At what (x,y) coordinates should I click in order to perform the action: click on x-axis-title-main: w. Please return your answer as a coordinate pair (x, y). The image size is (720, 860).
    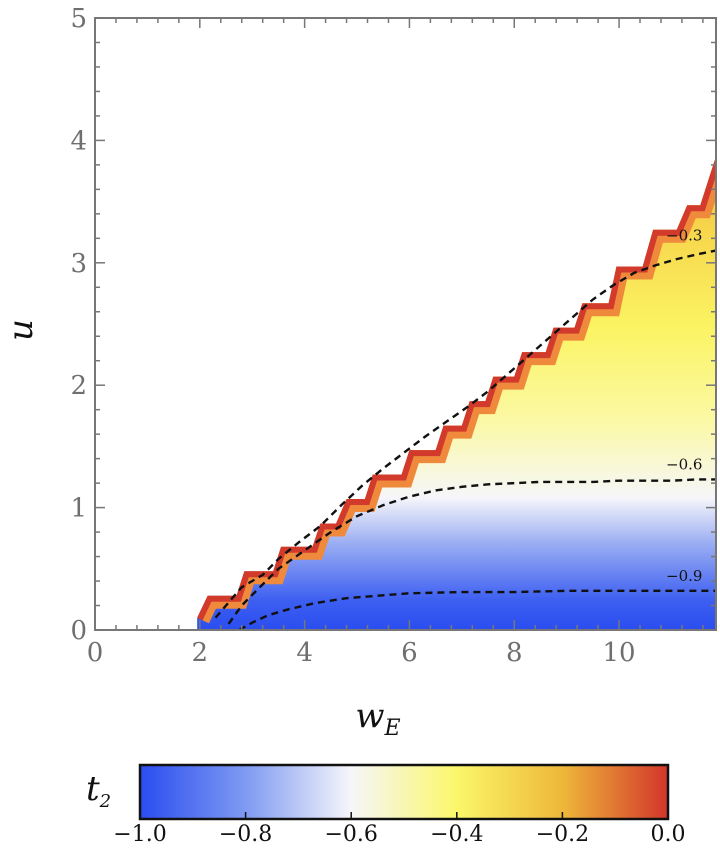
    Looking at the image, I should click on (369, 716).